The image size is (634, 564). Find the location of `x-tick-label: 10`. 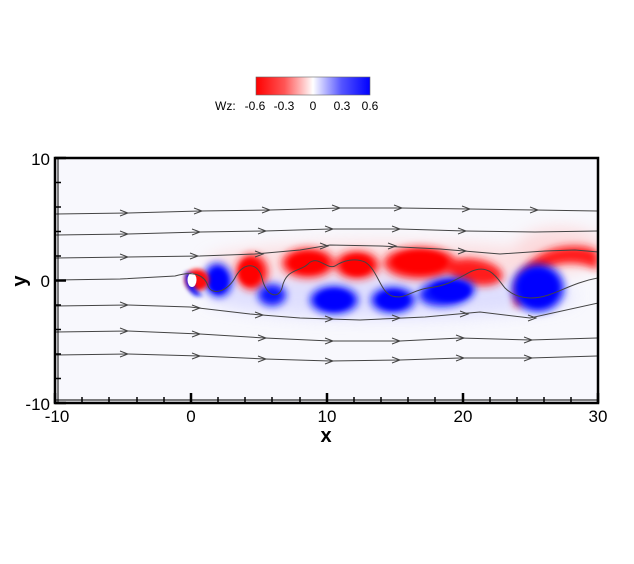

x-tick-label: 10 is located at coordinates (327, 416).